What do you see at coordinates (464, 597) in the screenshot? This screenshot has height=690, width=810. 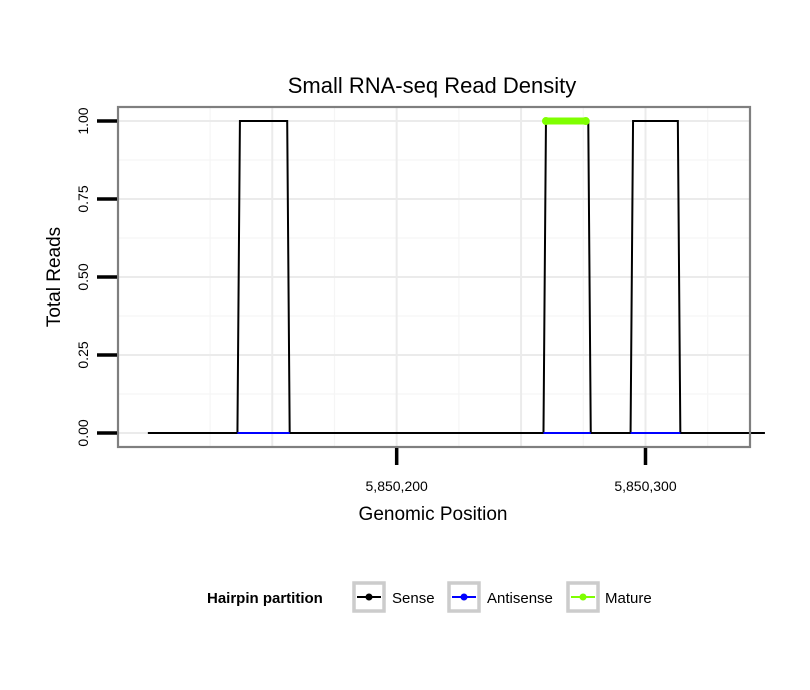 I see `legend-key-dot-antisense` at bounding box center [464, 597].